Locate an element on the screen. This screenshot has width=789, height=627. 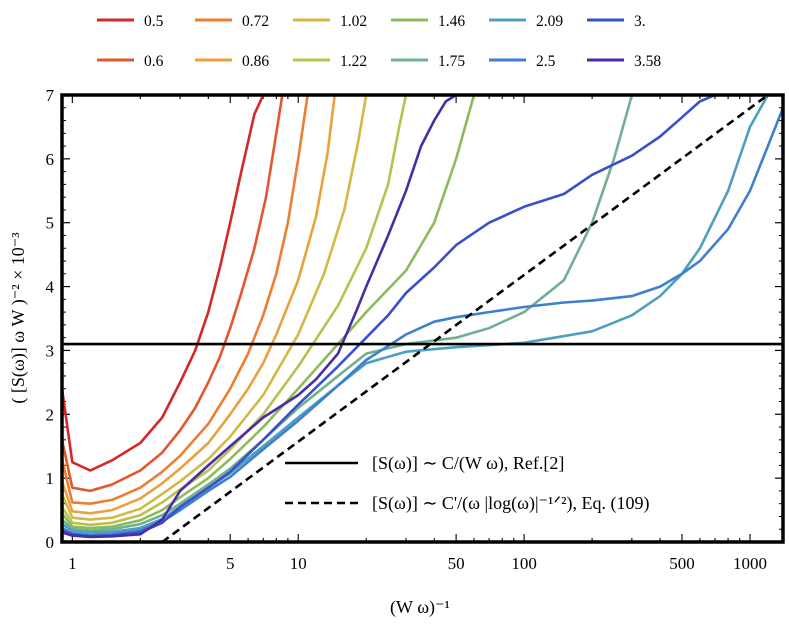
legend-label-3.58: 3.58 is located at coordinates (647, 61).